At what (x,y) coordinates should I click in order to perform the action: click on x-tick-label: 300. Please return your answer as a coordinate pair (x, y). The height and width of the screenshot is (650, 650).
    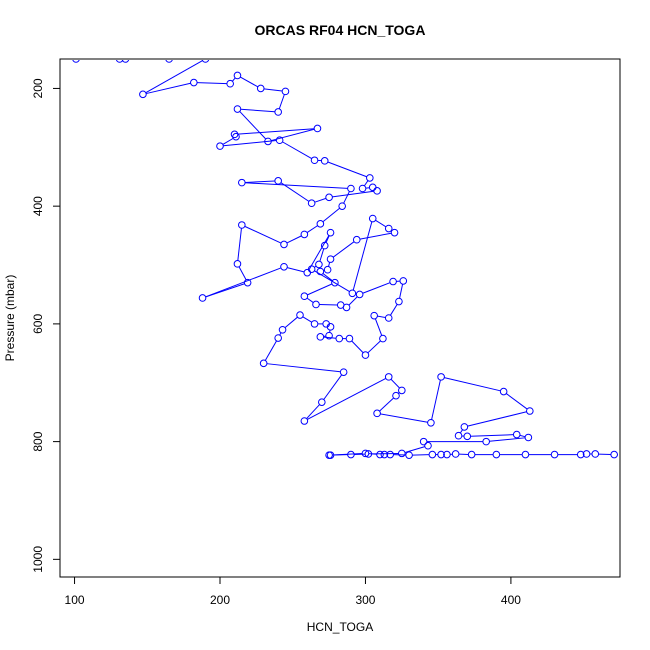
    Looking at the image, I should click on (365, 600).